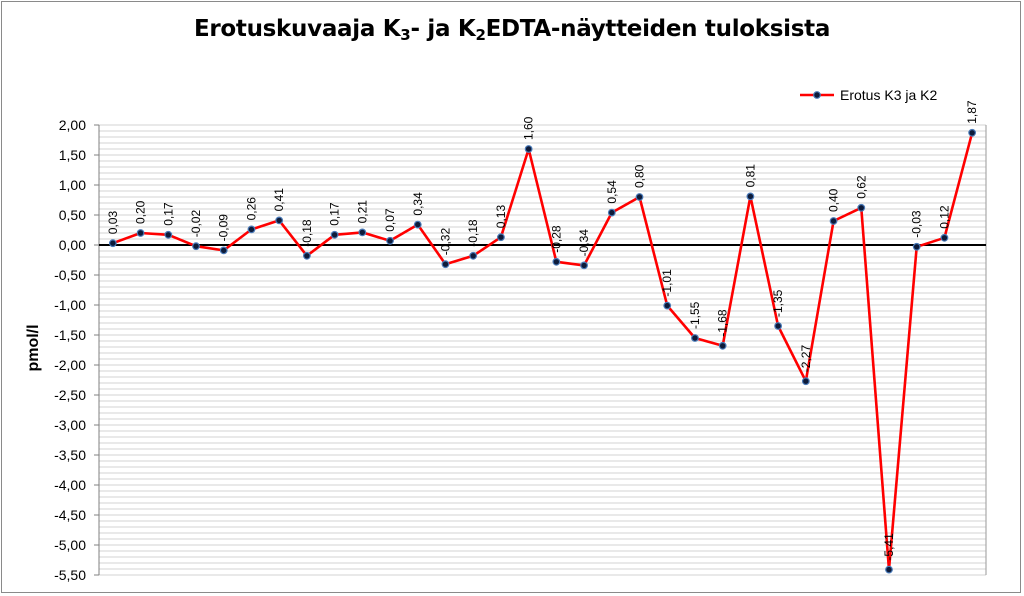 The height and width of the screenshot is (596, 1024). What do you see at coordinates (113, 223) in the screenshot?
I see `data-label: 0,03` at bounding box center [113, 223].